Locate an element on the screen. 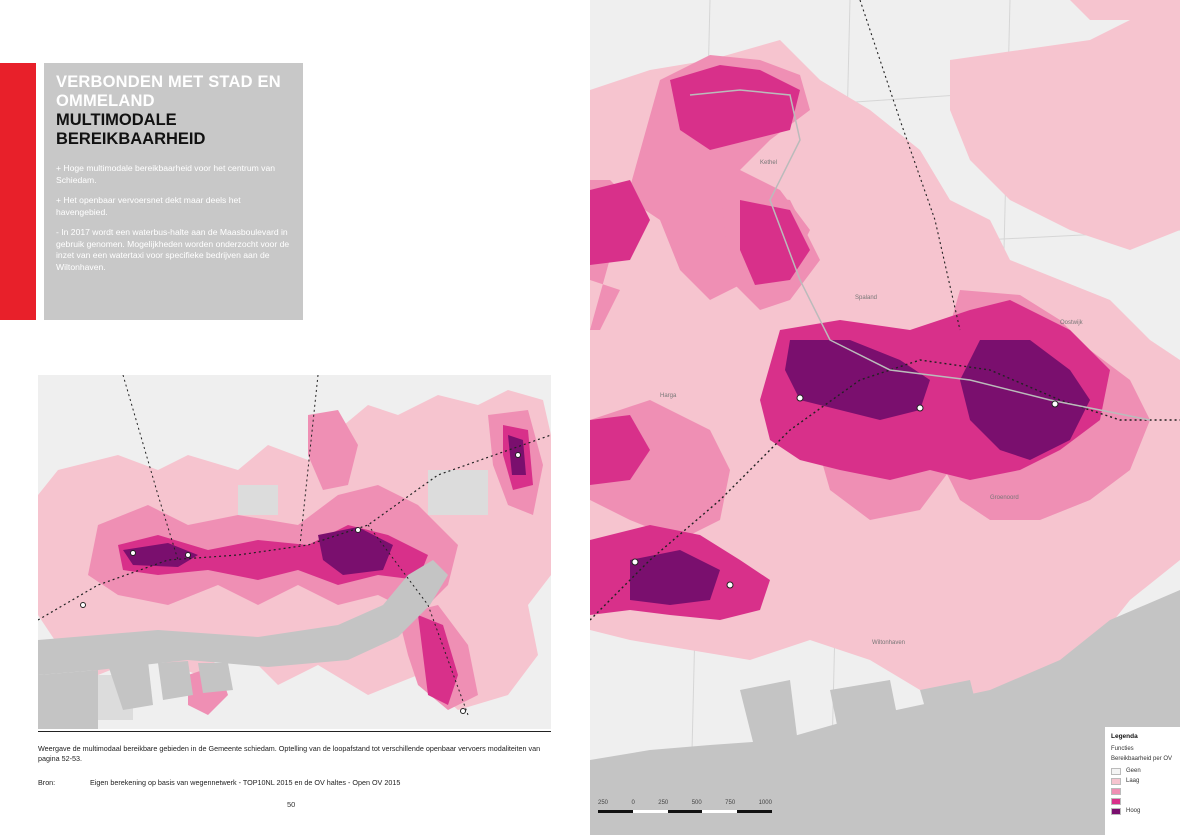  place-label: Wiltonhaven is located at coordinates (889, 643).